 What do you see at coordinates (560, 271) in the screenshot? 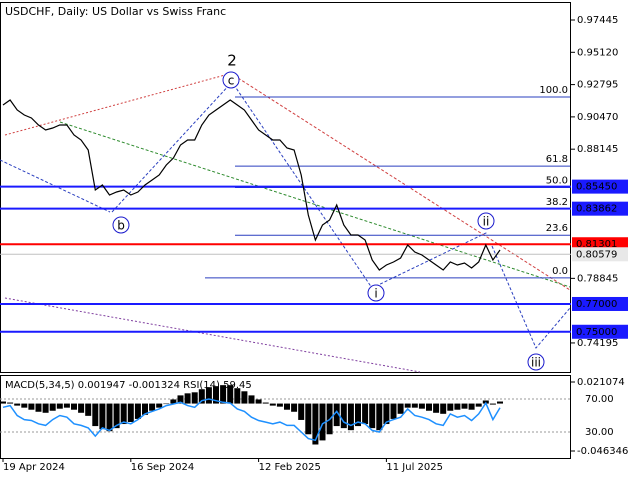
I see `fib-label: 0.0` at bounding box center [560, 271].